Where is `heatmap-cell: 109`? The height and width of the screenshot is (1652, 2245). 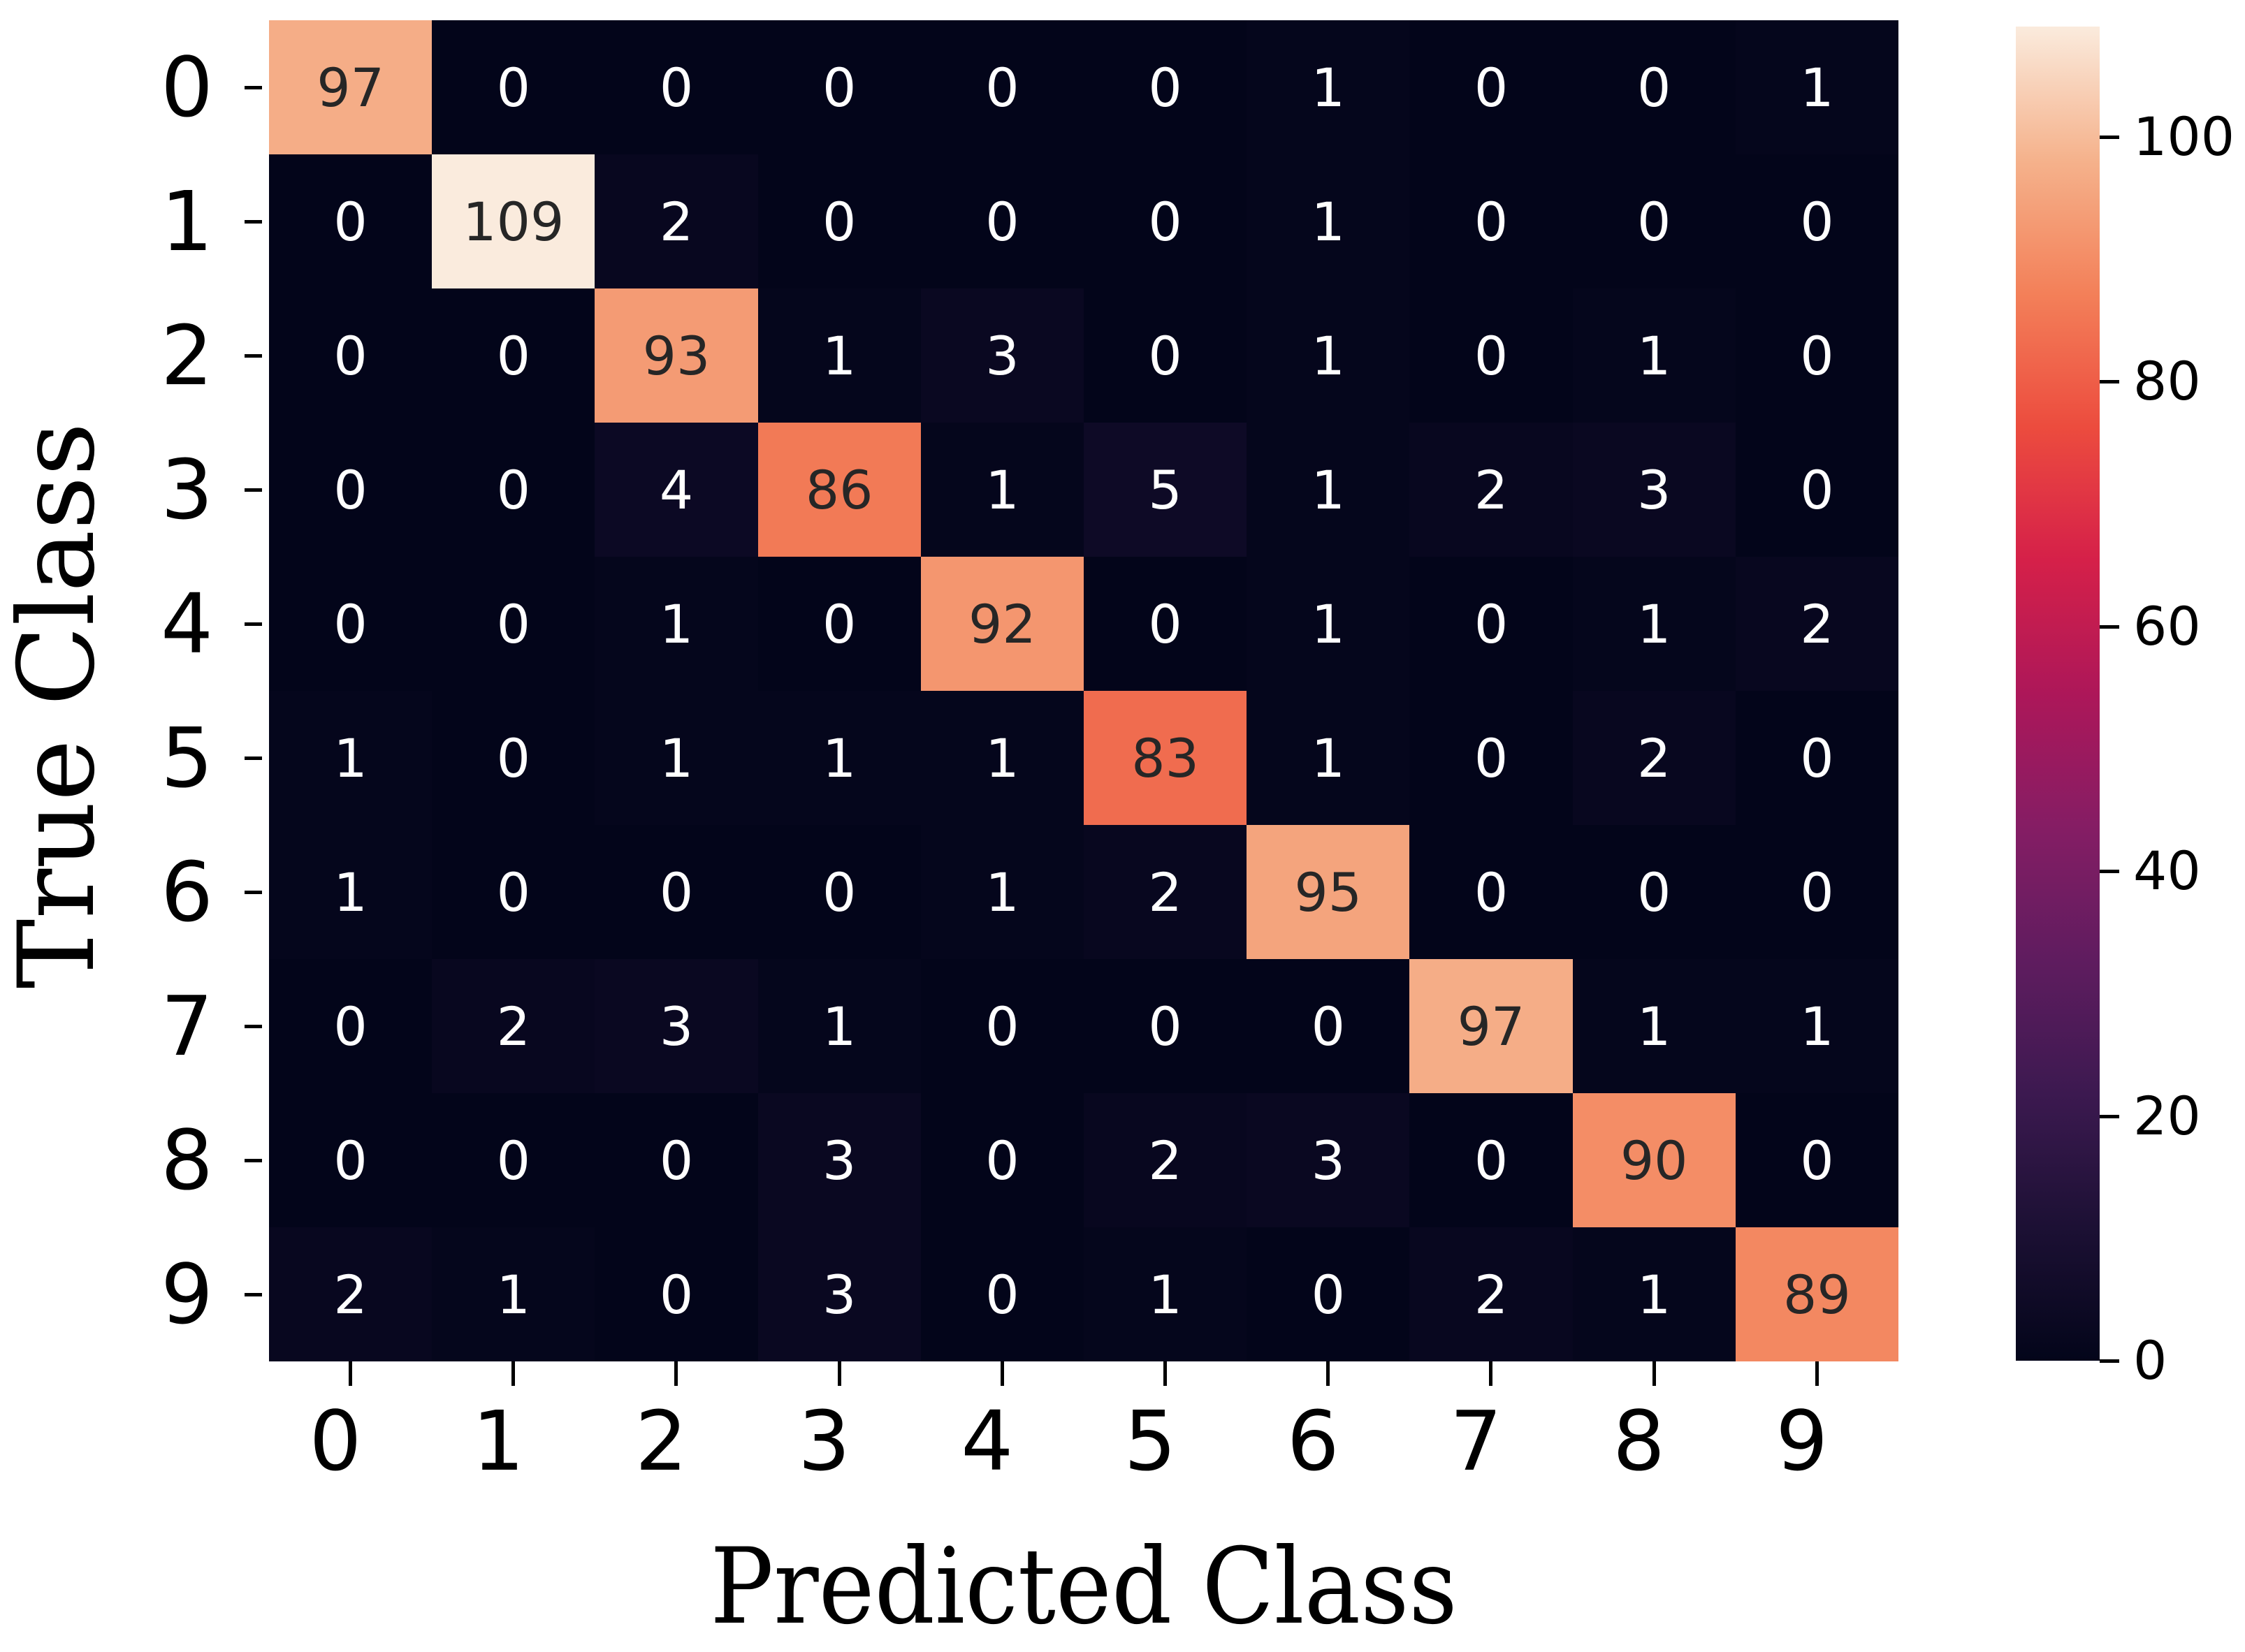 heatmap-cell: 109 is located at coordinates (513, 221).